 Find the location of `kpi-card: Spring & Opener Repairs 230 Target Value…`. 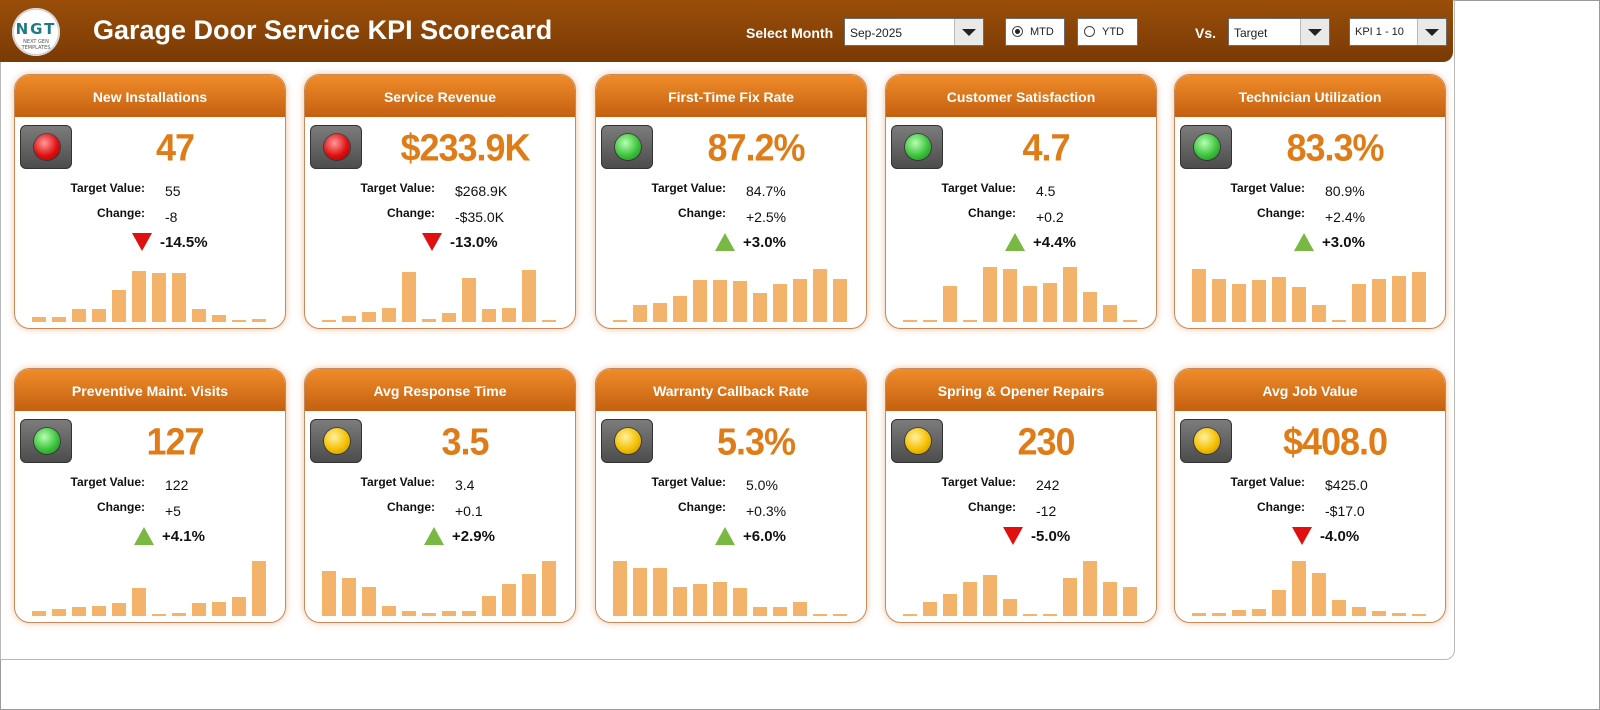

kpi-card: Spring & Opener Repairs 230 Target Value… is located at coordinates (1021, 495).